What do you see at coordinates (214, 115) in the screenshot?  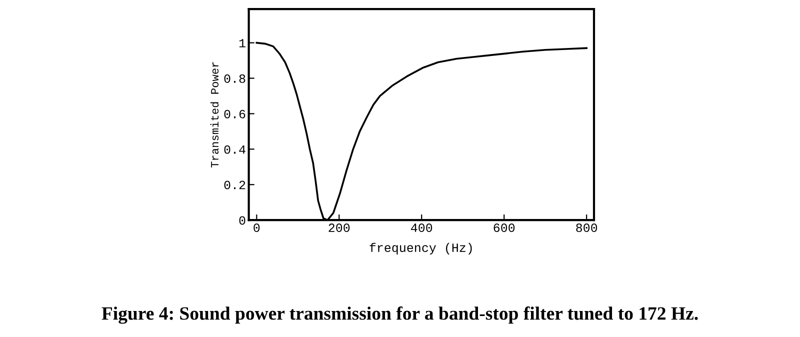 I see `y-axis-title: Transmited Power` at bounding box center [214, 115].